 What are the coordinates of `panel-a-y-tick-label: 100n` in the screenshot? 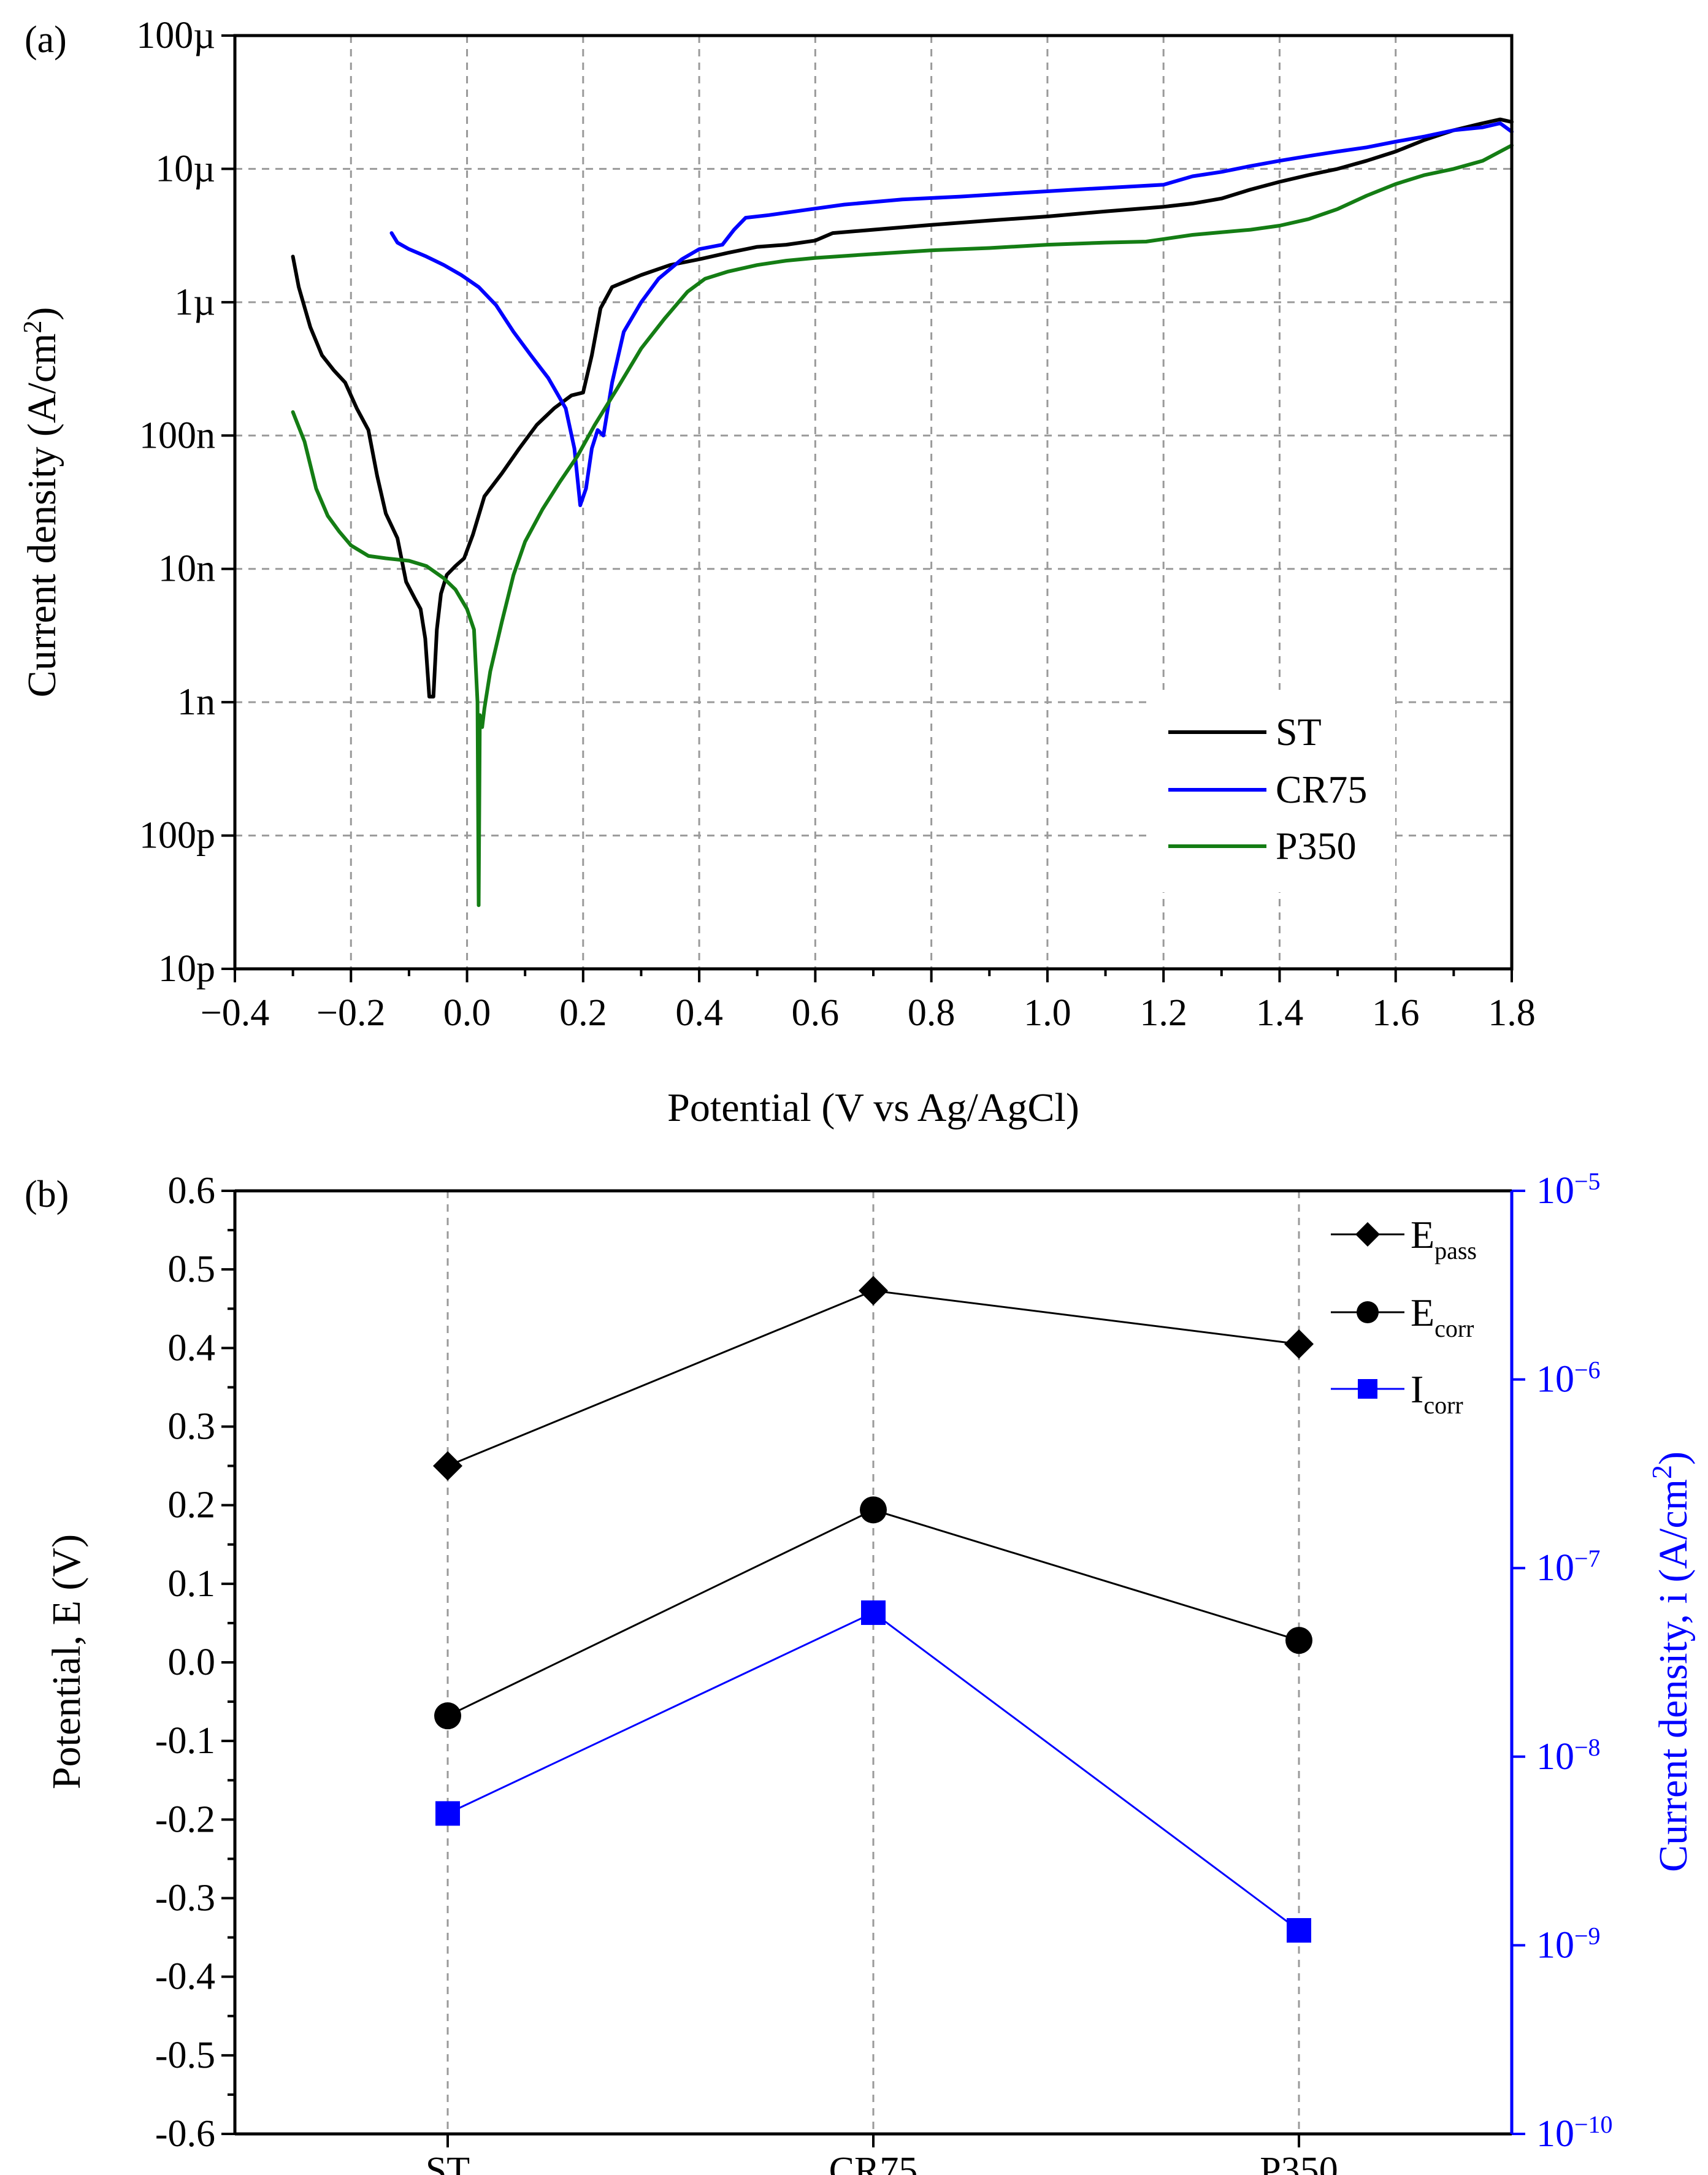 It's located at (177, 435).